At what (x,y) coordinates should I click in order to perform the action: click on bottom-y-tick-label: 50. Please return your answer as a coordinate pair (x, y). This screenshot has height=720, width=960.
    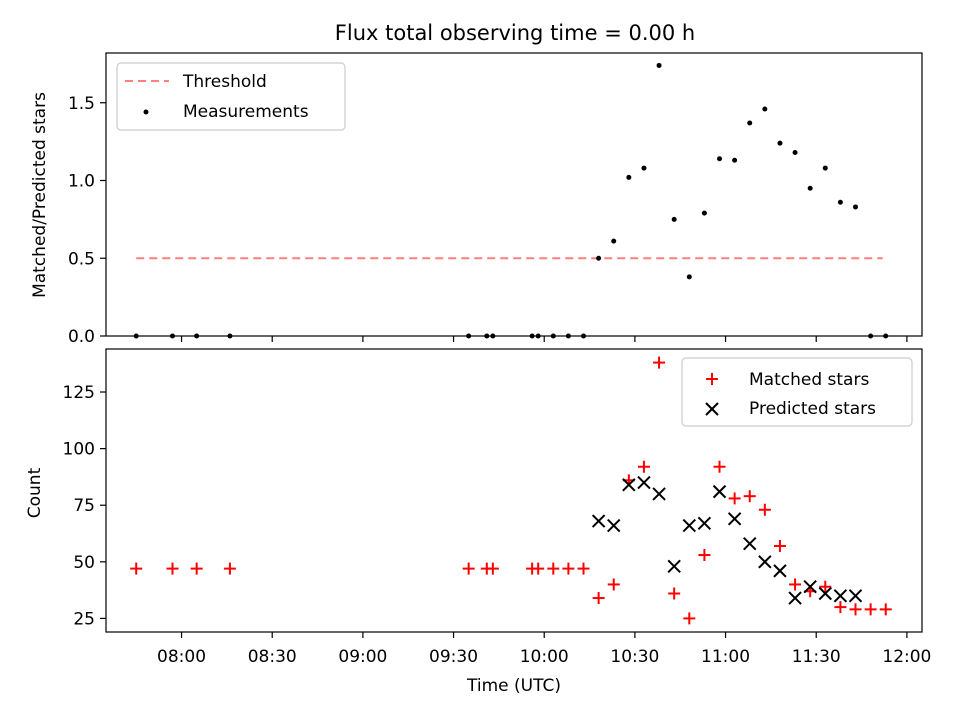
    Looking at the image, I should click on (84, 563).